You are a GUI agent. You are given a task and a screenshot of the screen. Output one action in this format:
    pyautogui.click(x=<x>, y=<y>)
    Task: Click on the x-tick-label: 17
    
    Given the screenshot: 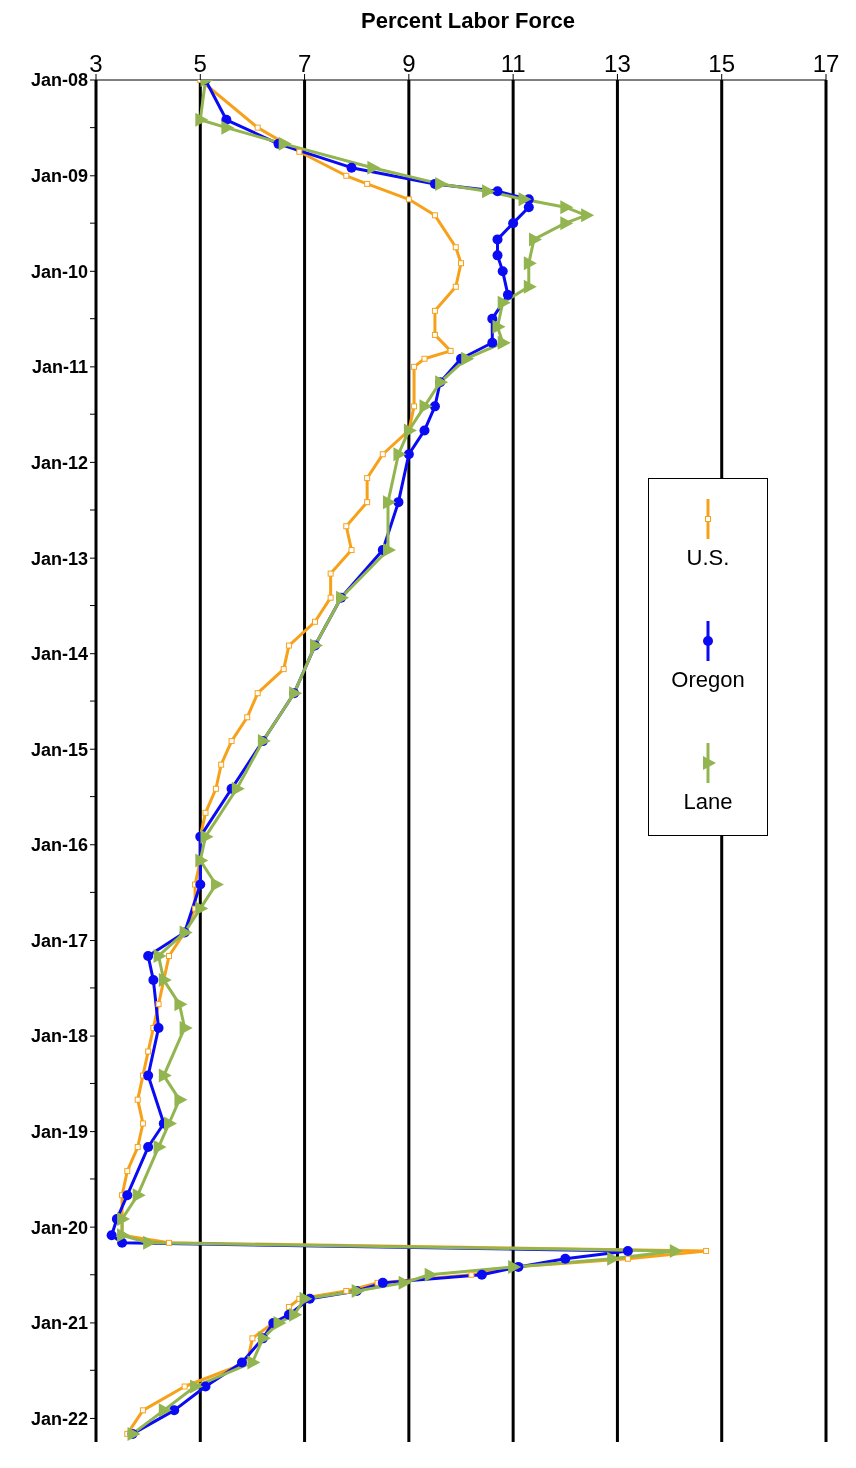 What is the action you would take?
    pyautogui.click(x=826, y=63)
    